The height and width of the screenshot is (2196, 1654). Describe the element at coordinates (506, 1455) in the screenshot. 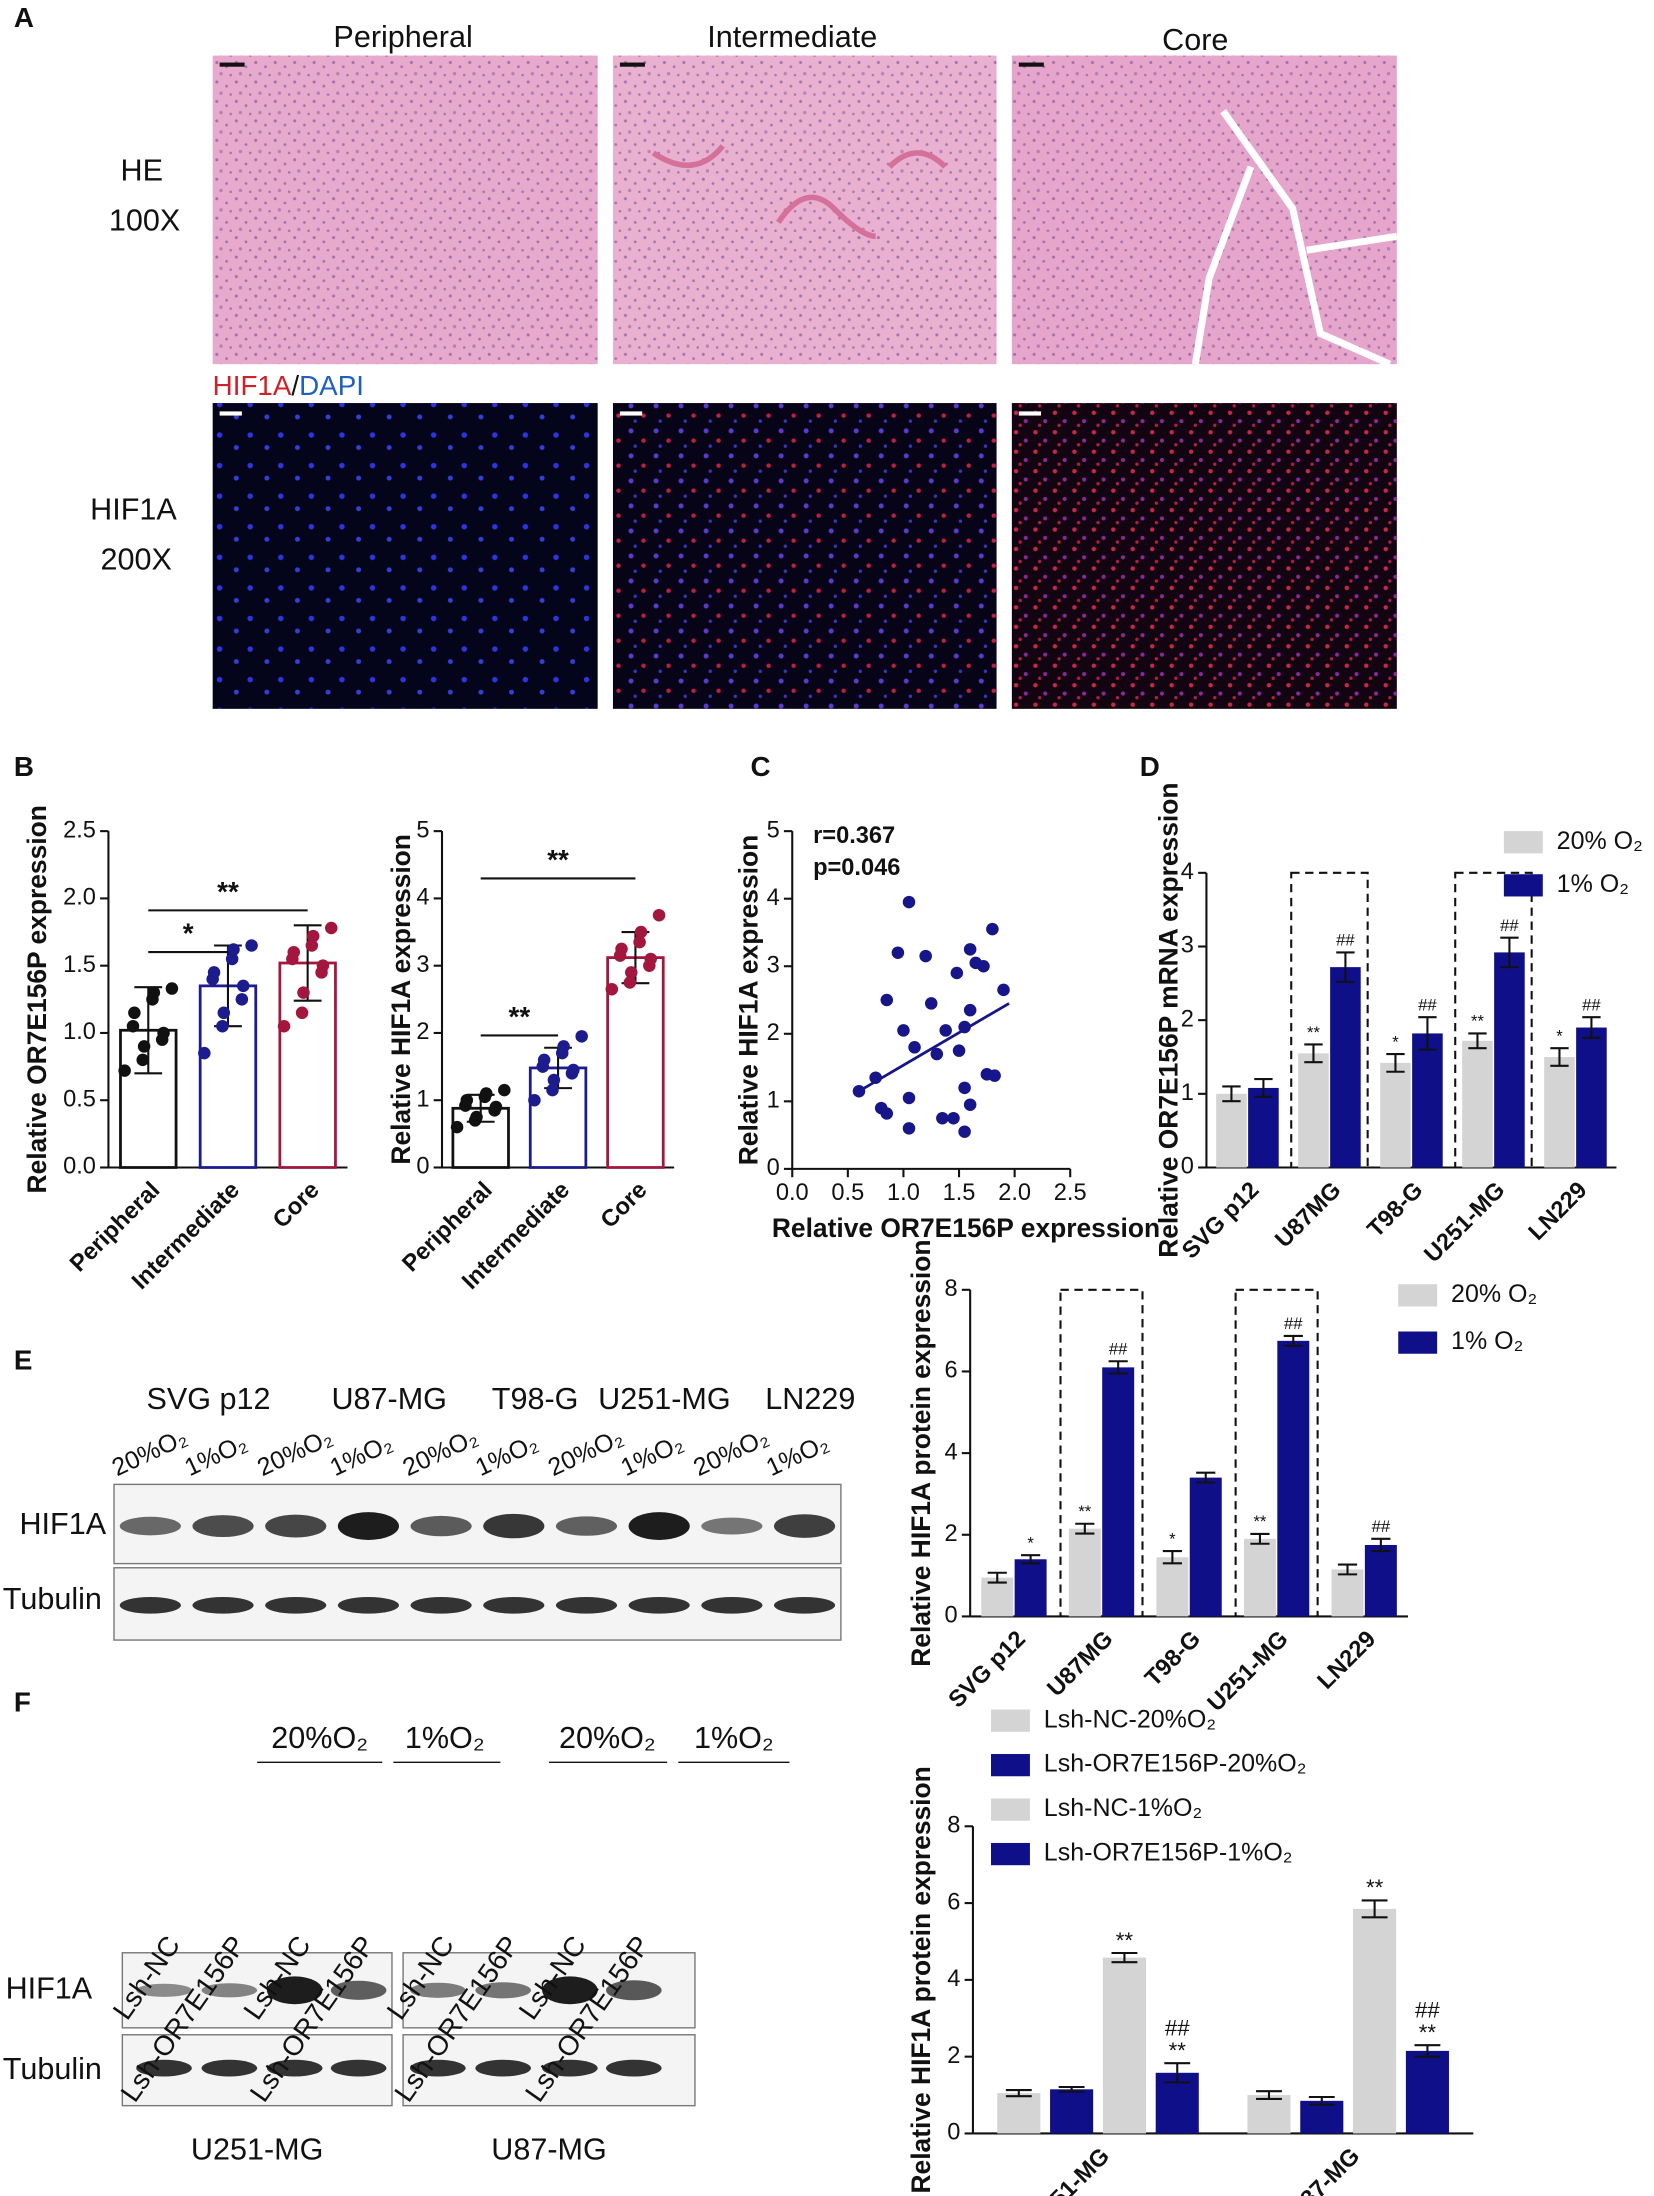

I see `lane-label: 1%O₂` at that location.